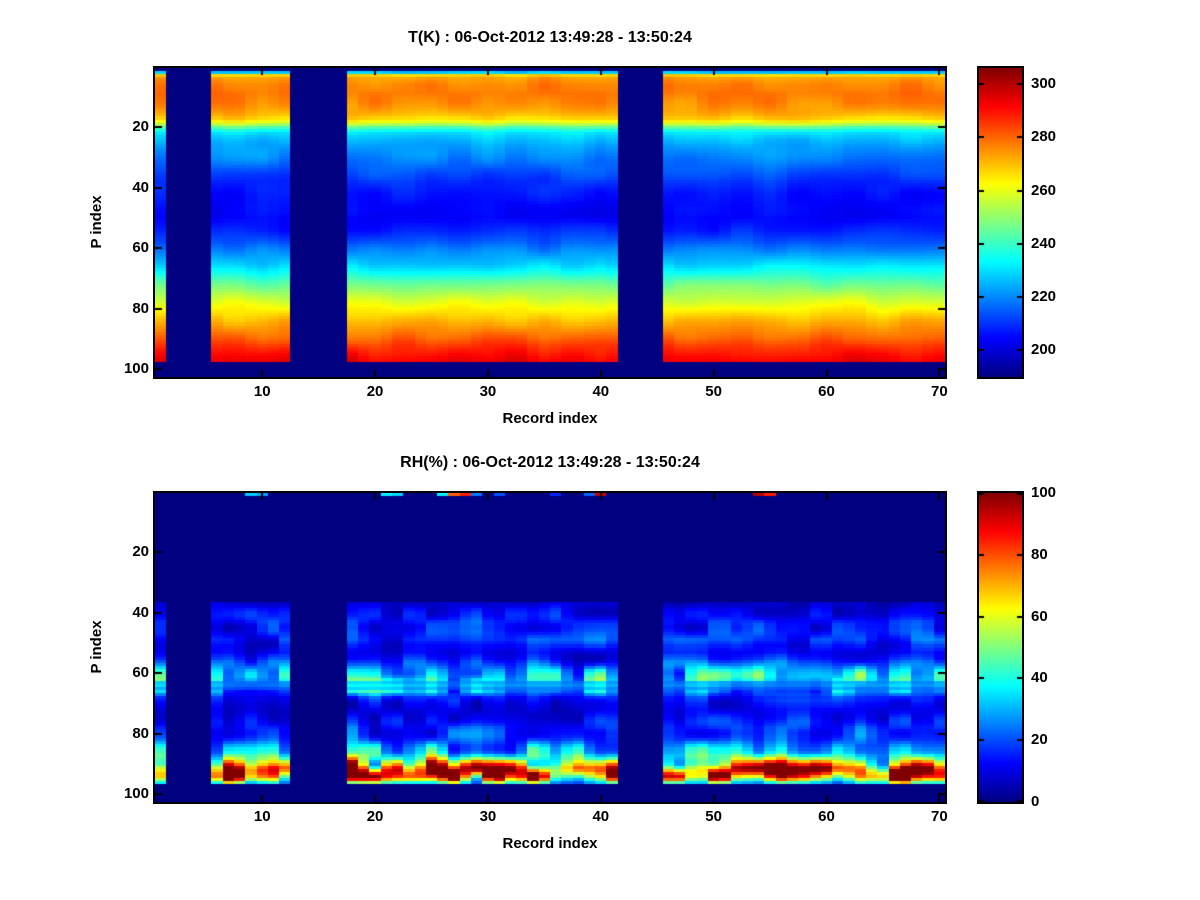 The width and height of the screenshot is (1200, 900). I want to click on cb-tick-label: 260, so click(1044, 190).